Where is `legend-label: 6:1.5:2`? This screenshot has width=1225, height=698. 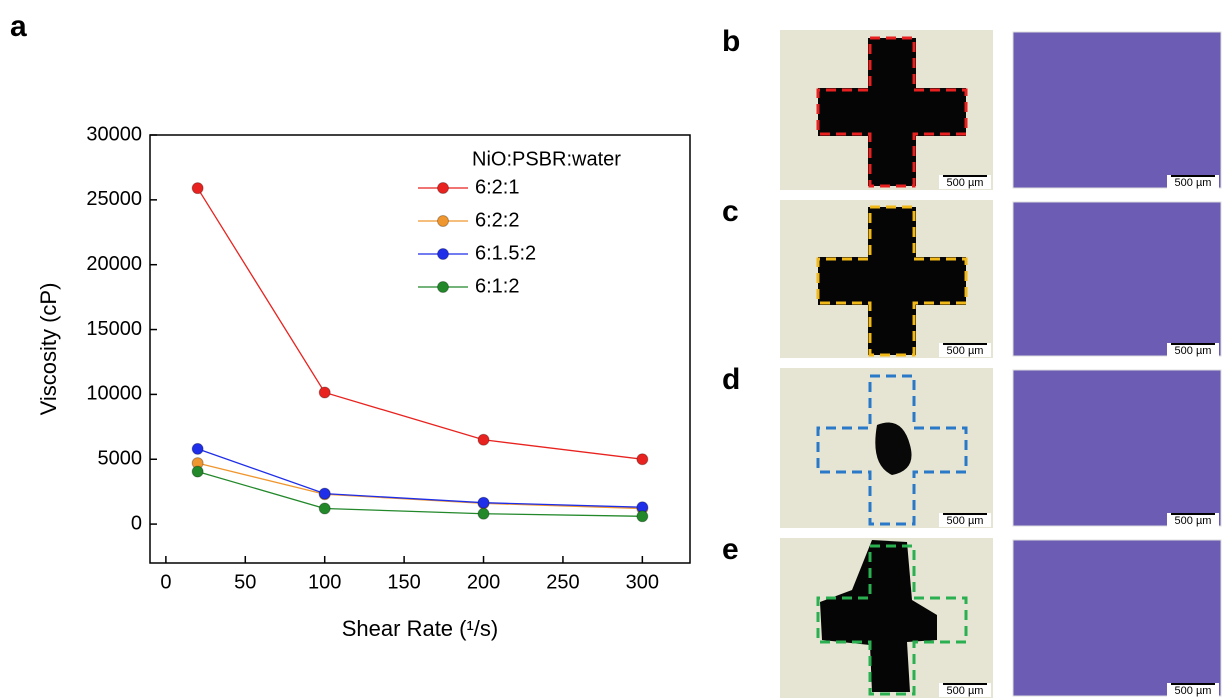 legend-label: 6:1.5:2 is located at coordinates (505, 253).